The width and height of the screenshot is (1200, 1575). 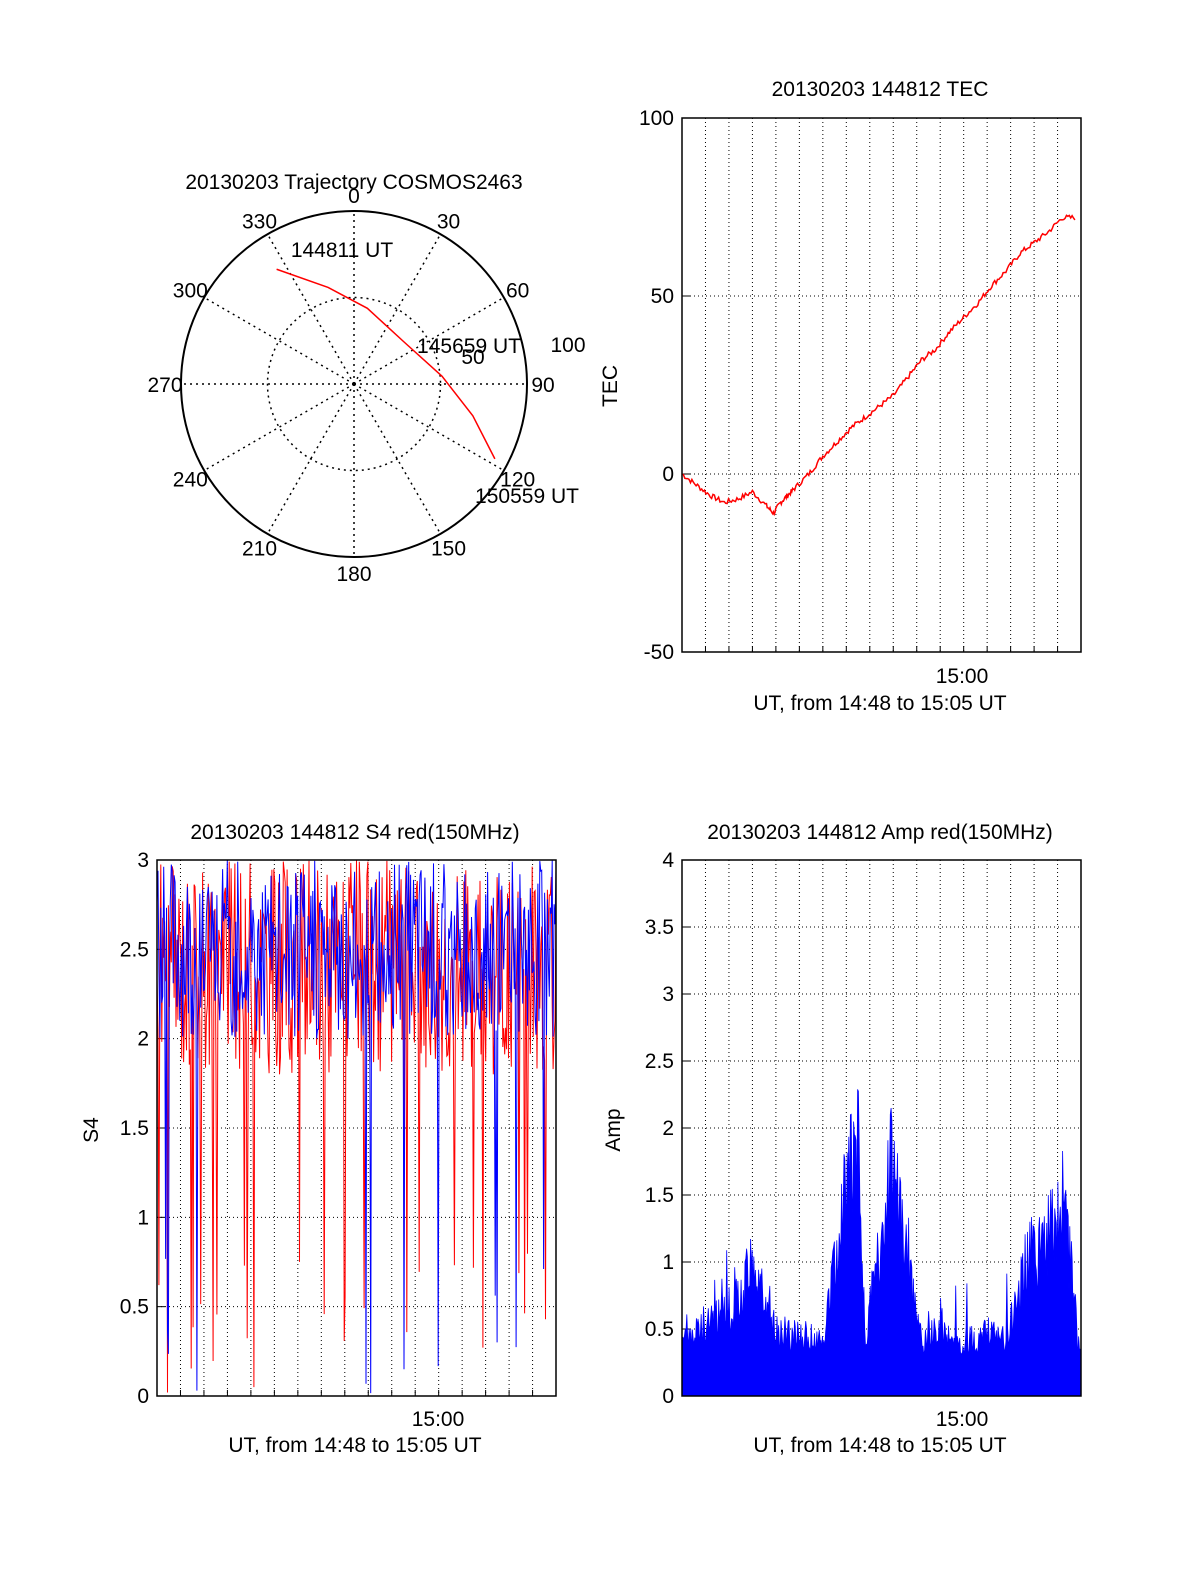 I want to click on tec-xtick-label: 15:00, so click(x=962, y=676).